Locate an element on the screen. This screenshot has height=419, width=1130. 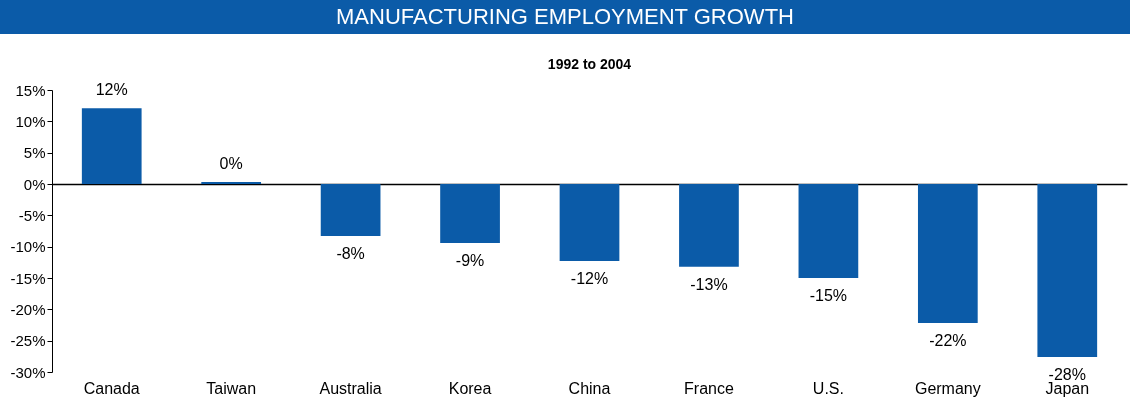
x-tick-label: Korea is located at coordinates (470, 388).